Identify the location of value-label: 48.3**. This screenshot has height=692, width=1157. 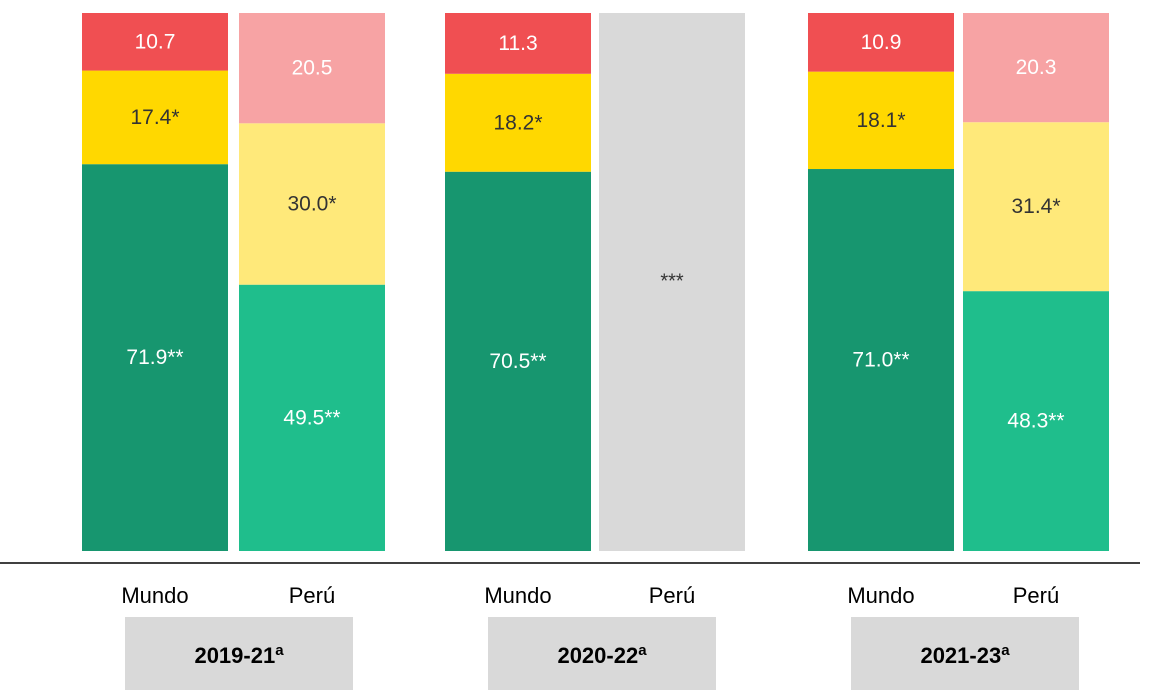
(1035, 421).